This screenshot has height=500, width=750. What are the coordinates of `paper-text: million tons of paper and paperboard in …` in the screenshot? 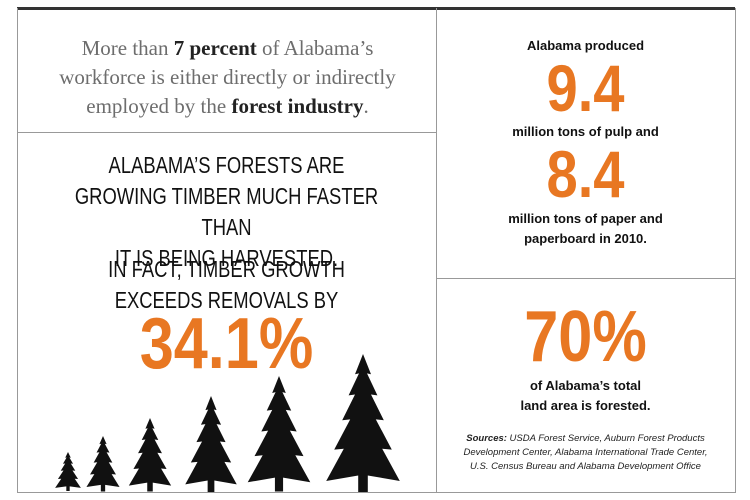 It's located at (585, 229).